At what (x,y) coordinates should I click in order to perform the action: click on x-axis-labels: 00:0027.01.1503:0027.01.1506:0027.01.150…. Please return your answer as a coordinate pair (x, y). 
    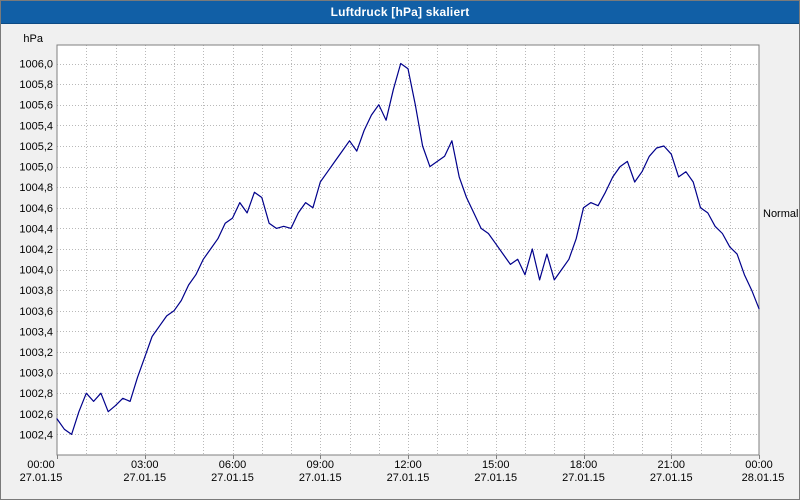
    Looking at the image, I should click on (402, 469).